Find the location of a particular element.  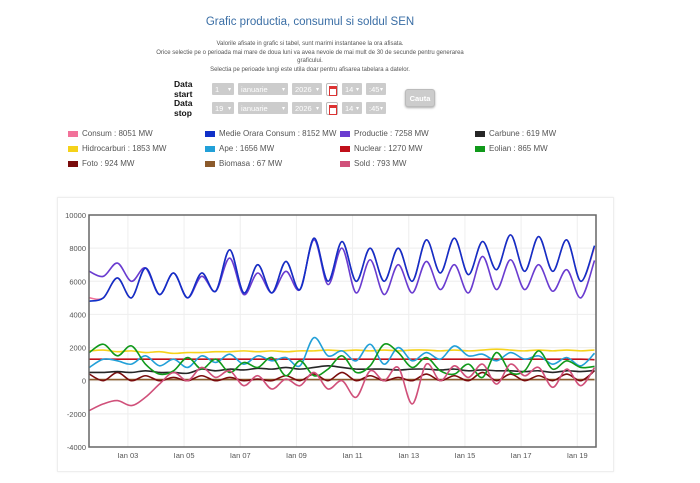

legend-label: Nuclear : 1270 MW is located at coordinates (388, 148).